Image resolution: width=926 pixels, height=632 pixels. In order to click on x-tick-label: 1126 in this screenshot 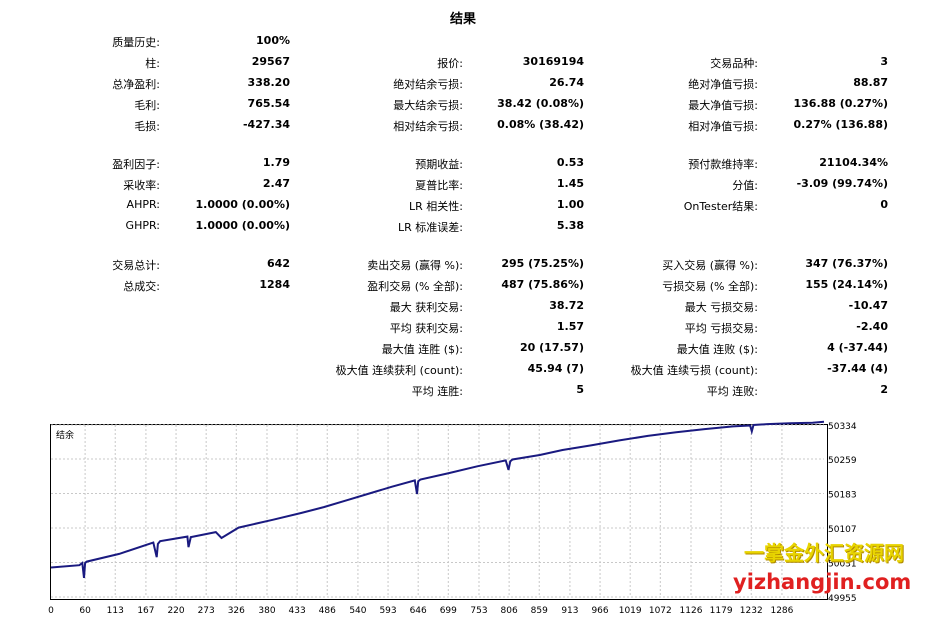, I will do `click(691, 611)`.